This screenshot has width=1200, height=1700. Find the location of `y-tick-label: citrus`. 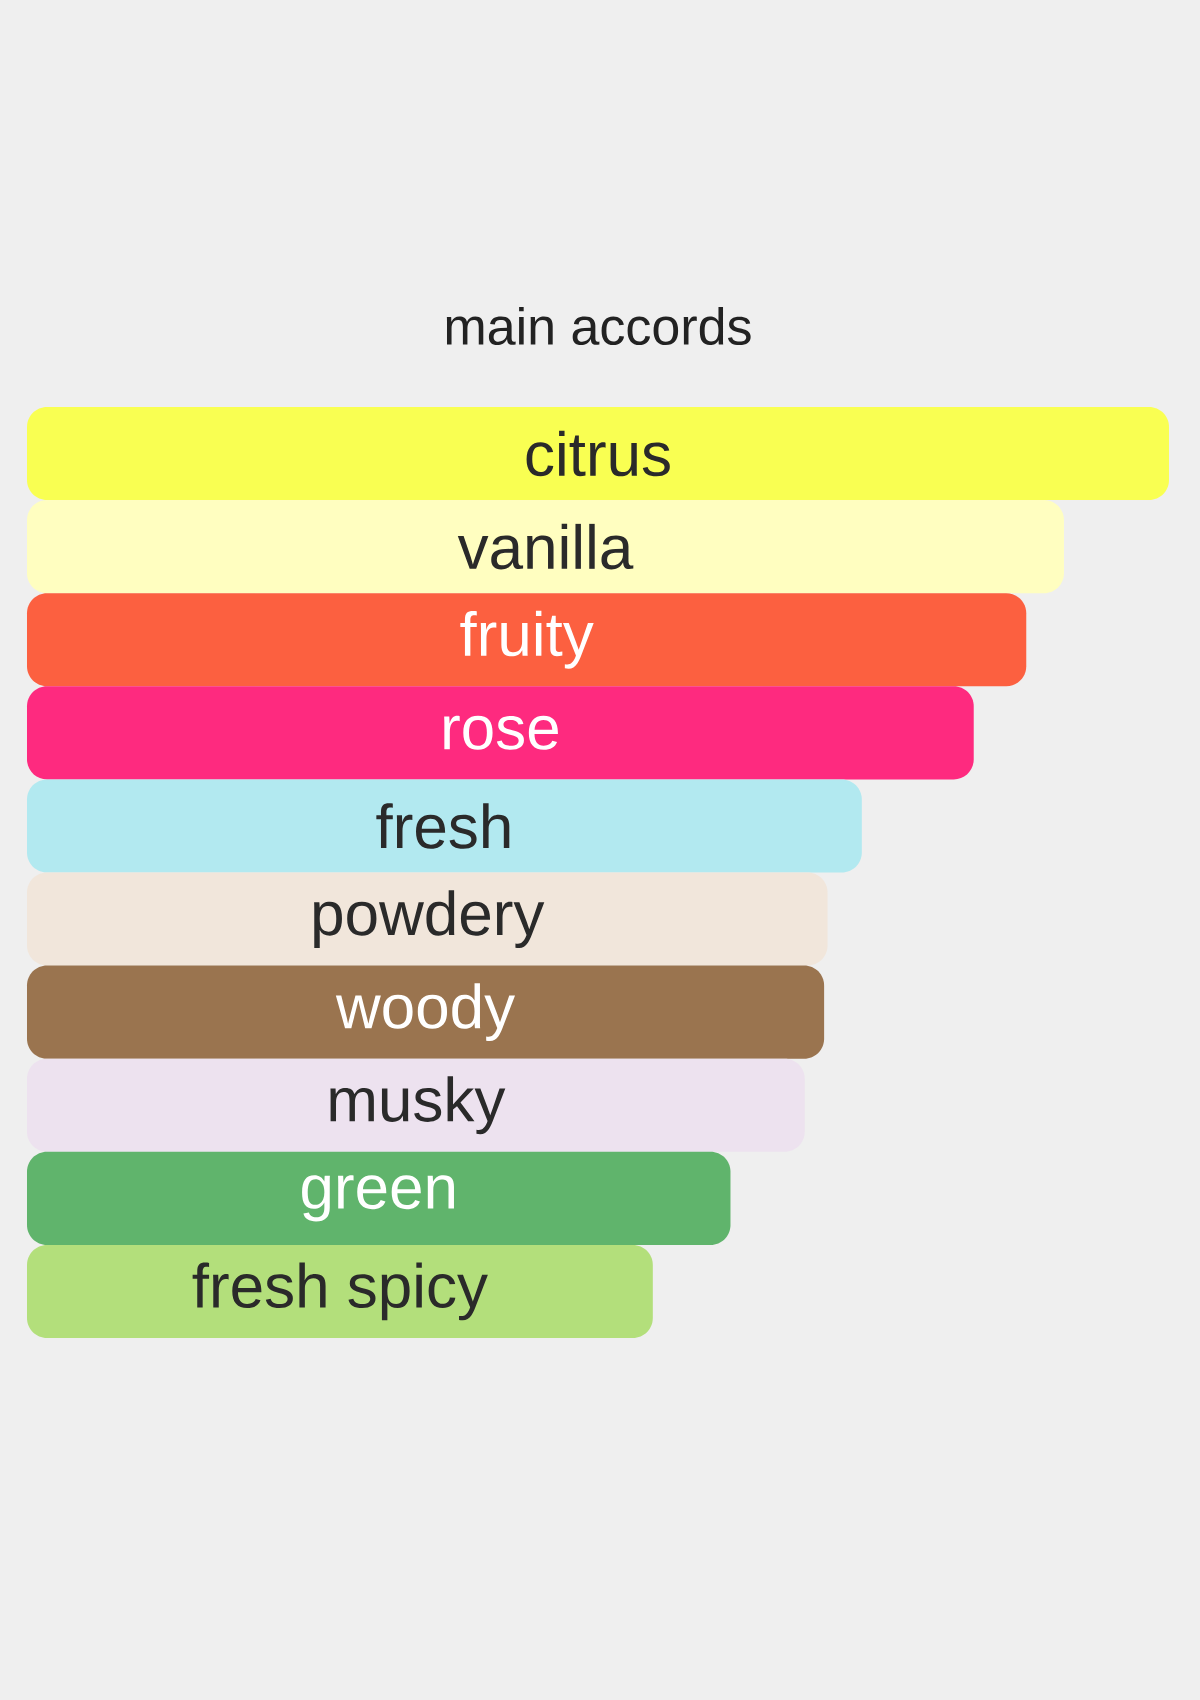

y-tick-label: citrus is located at coordinates (598, 453).